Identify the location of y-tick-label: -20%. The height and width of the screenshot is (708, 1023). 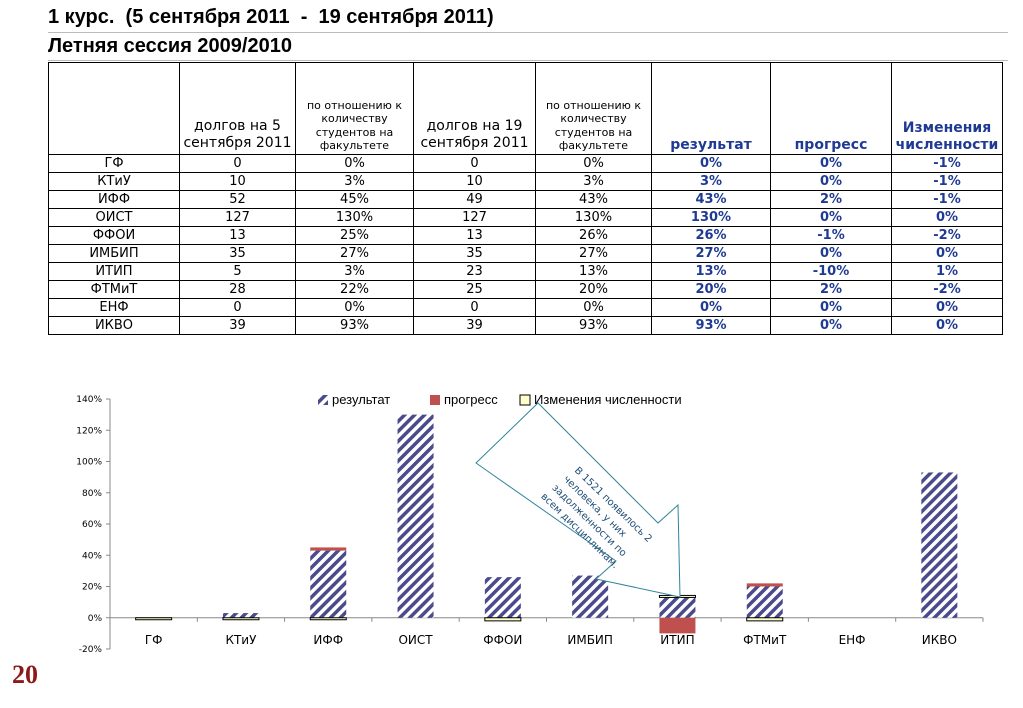
(91, 649).